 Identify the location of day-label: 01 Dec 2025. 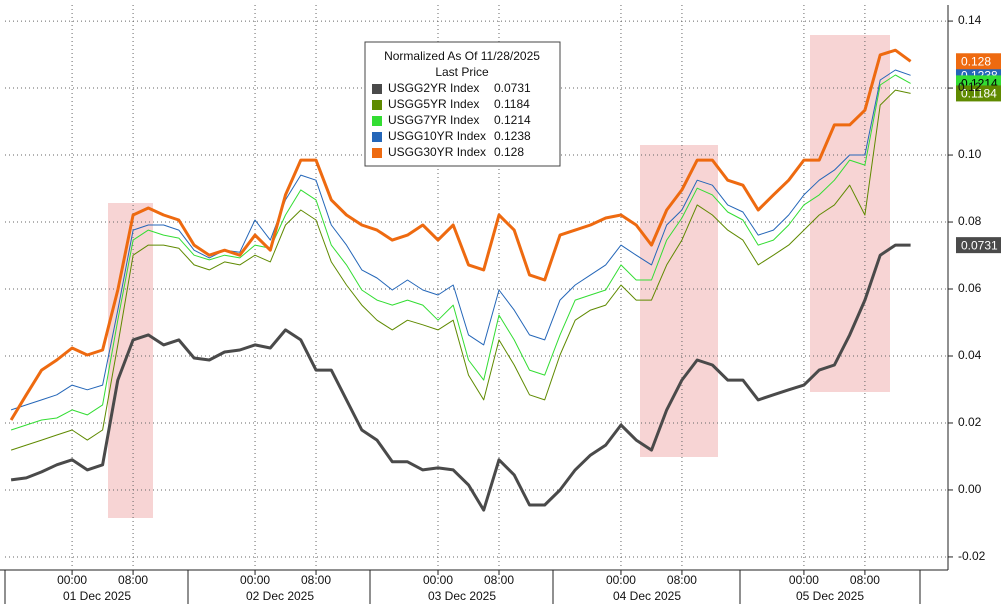
(97, 596).